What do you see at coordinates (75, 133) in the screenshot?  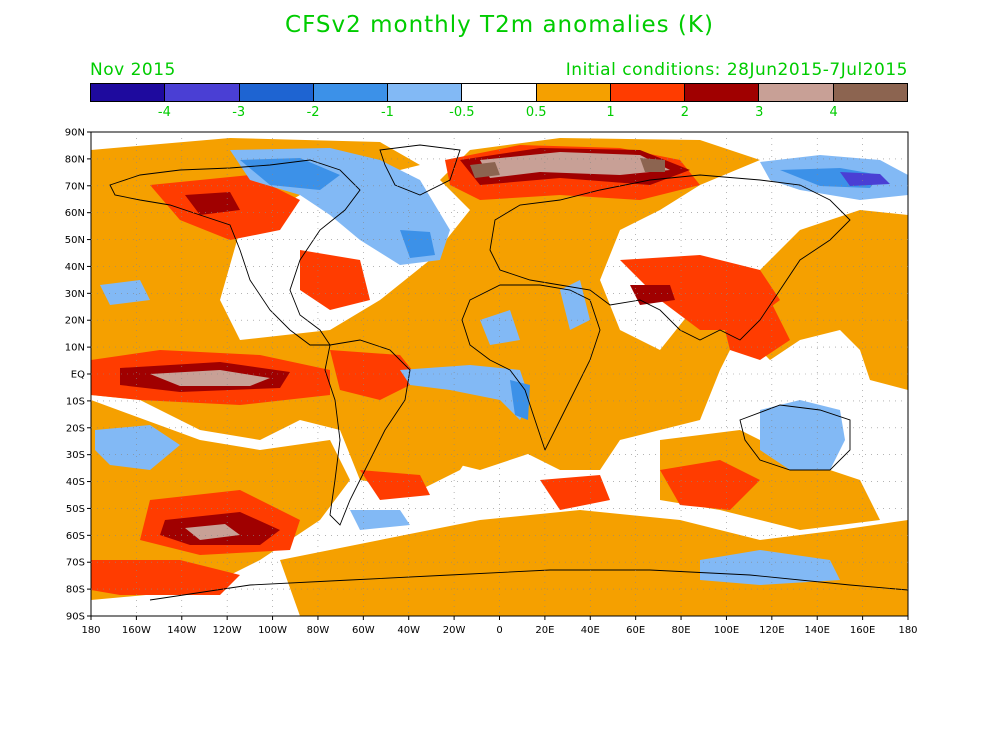 I see `latitude-label: 90N` at bounding box center [75, 133].